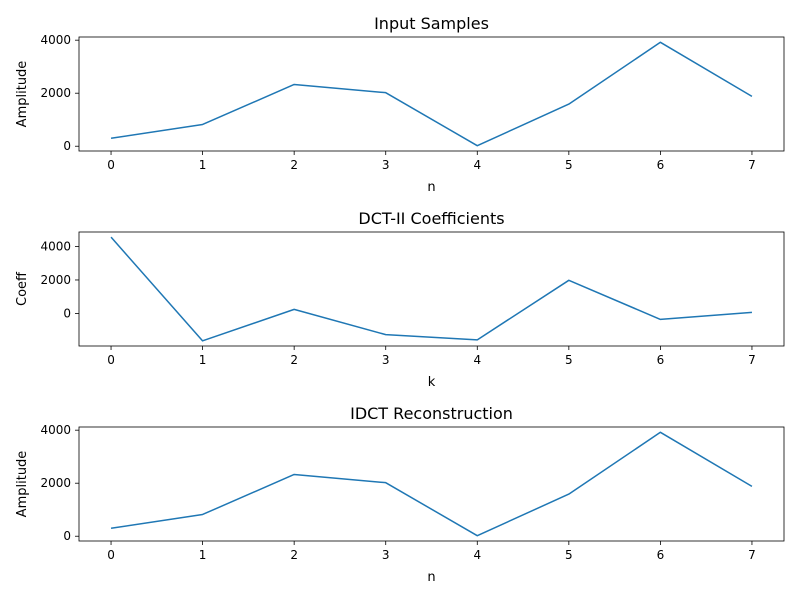 This screenshot has height=600, width=800. I want to click on x-axis-label: k, so click(432, 382).